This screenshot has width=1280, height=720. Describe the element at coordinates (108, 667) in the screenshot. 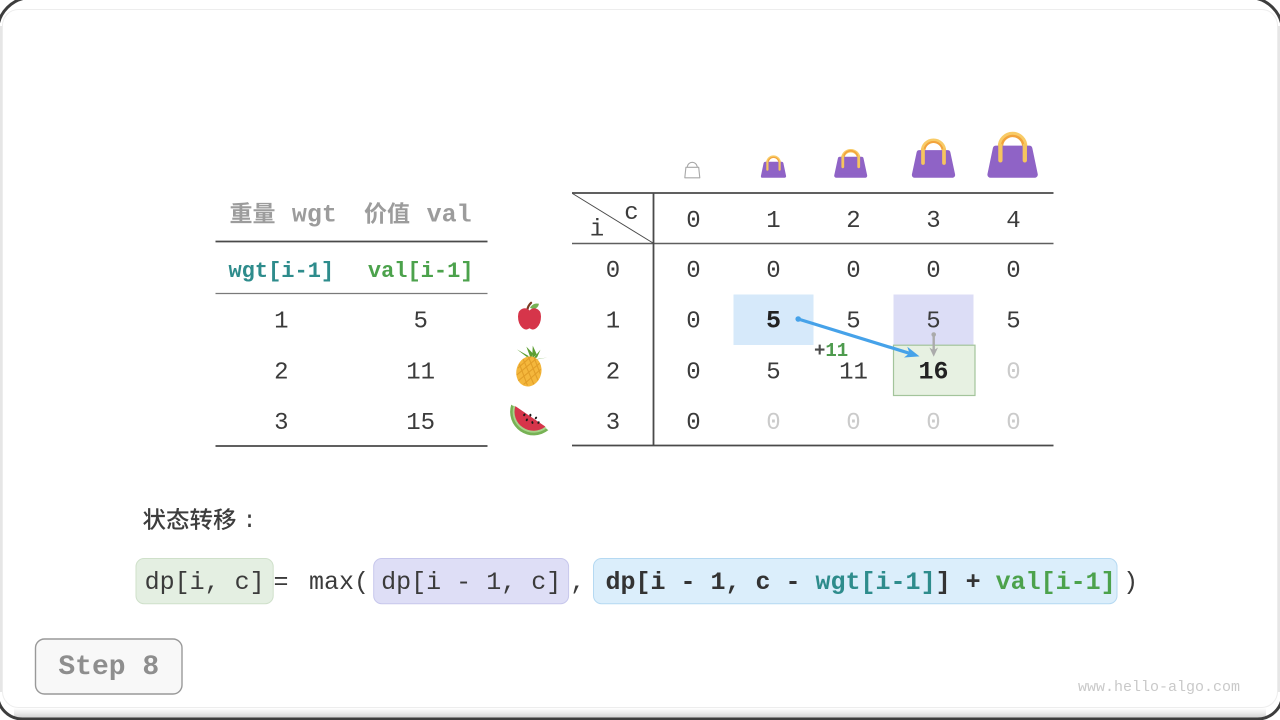

I see `svg-text: Step 8` at that location.